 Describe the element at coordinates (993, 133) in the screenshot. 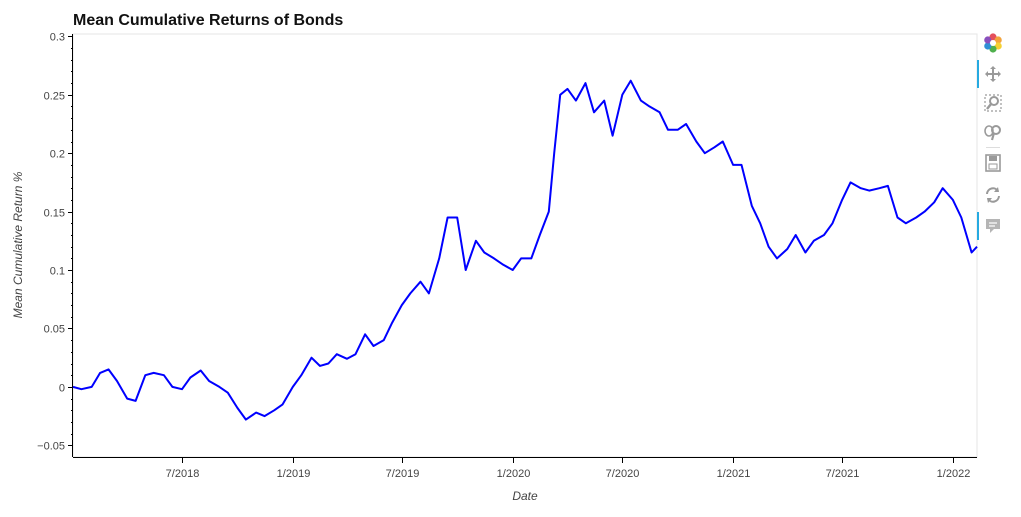

I see `wheel-zoom-tool-icon` at that location.